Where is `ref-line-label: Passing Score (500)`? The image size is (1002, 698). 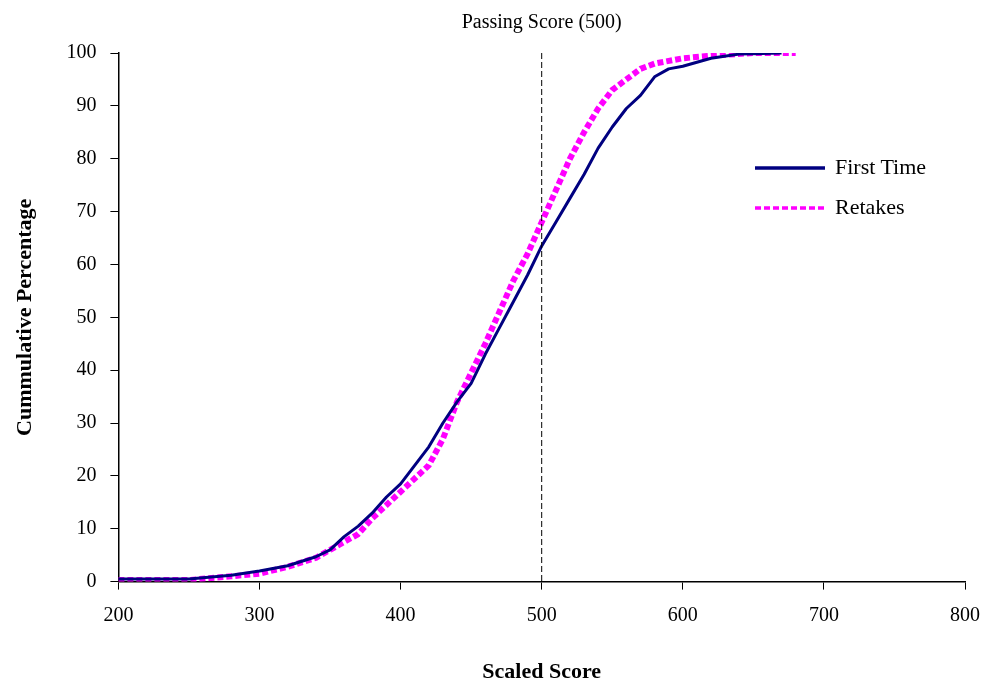 ref-line-label: Passing Score (500) is located at coordinates (541, 22).